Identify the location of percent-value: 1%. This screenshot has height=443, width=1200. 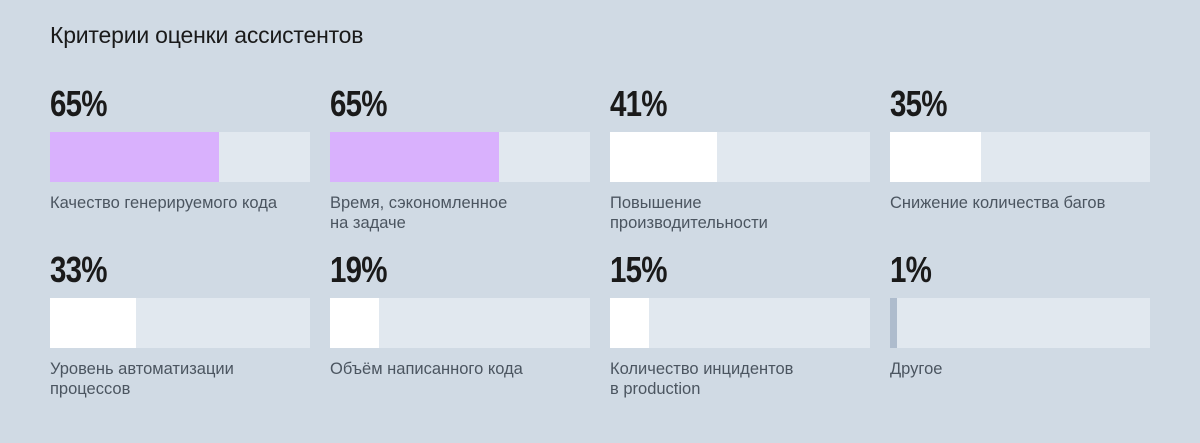
(911, 269).